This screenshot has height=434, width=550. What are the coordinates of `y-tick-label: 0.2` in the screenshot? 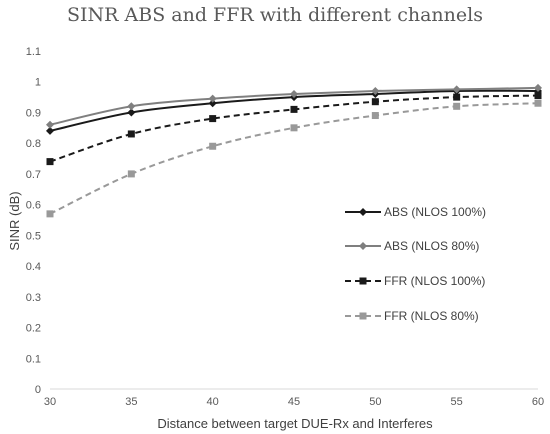 It's located at (33, 329).